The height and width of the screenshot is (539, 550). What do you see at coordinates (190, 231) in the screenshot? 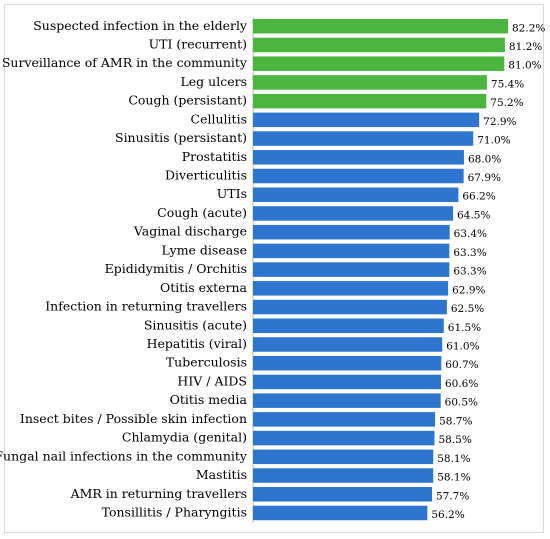
I see `category-label: Vaginal discharge` at bounding box center [190, 231].